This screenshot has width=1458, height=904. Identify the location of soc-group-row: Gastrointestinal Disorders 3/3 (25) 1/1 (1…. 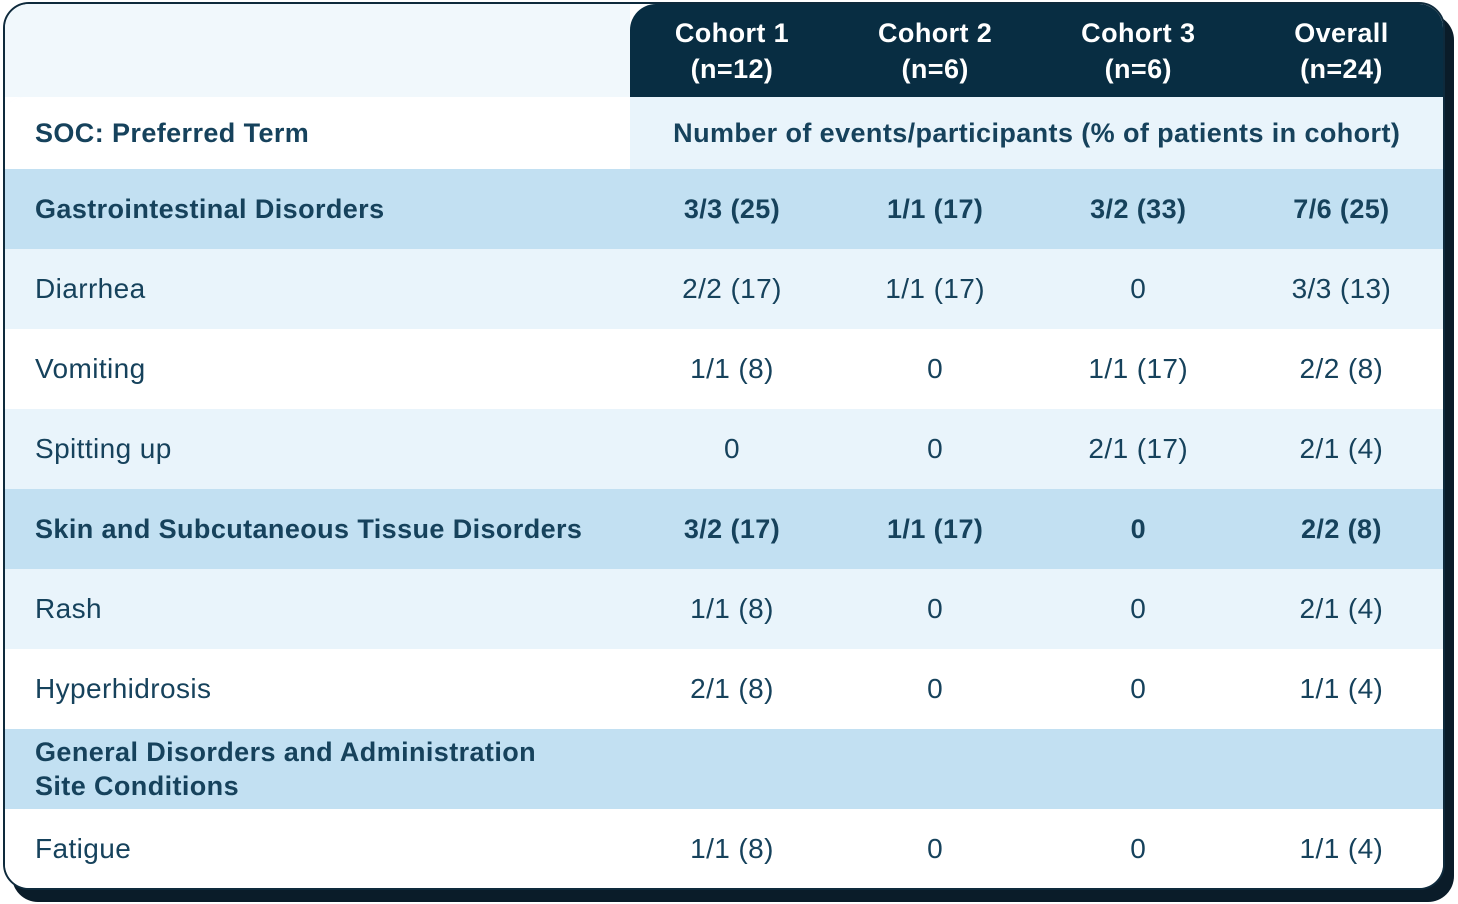
(724, 209).